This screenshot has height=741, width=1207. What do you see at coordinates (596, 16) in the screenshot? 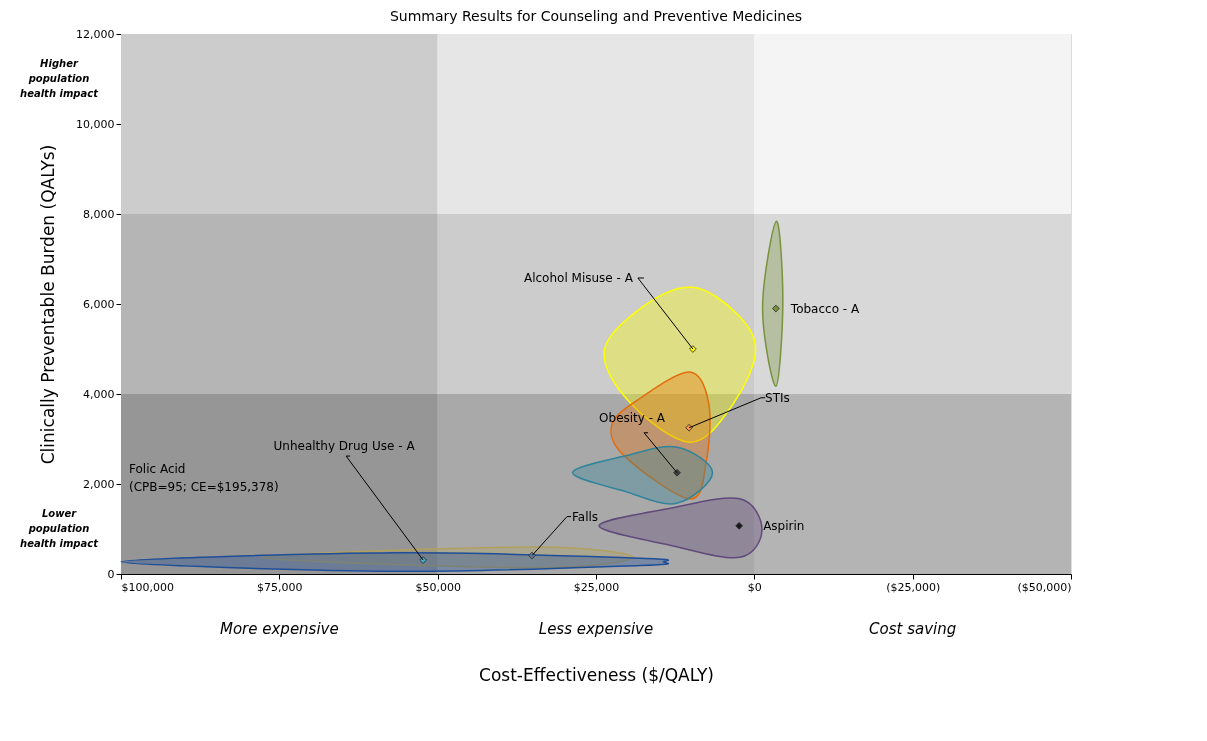
I see `chart-title: Summary Results for Counseling and Preventive Medicines` at bounding box center [596, 16].